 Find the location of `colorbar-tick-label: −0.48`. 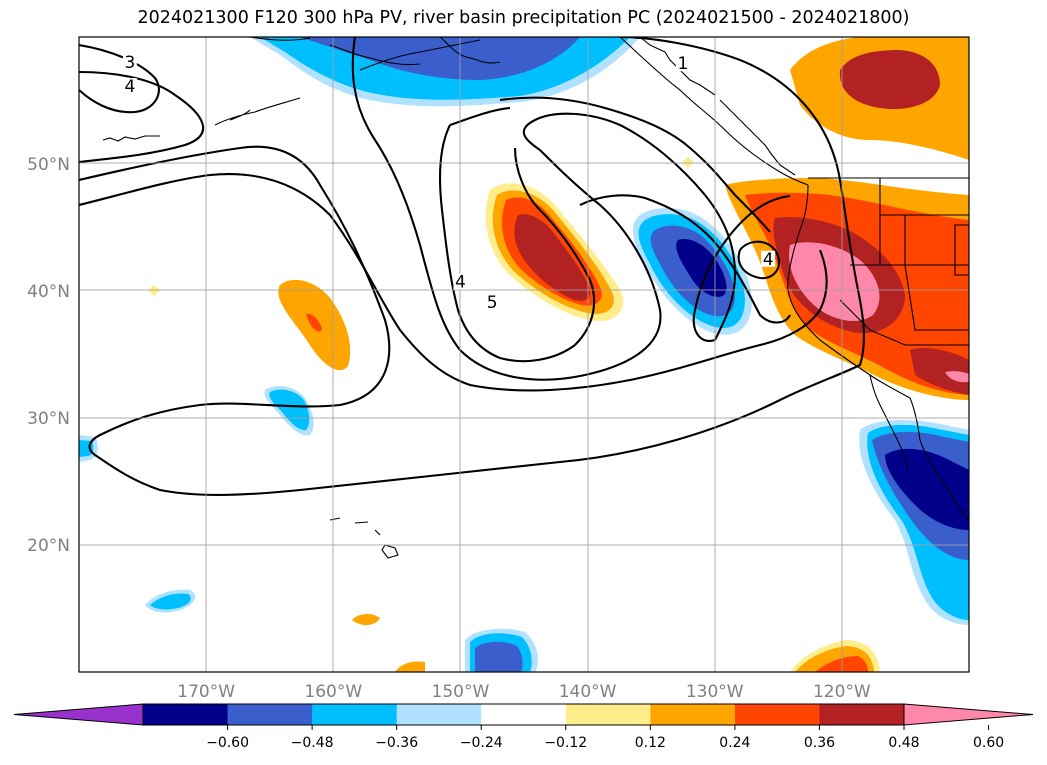

colorbar-tick-label: −0.48 is located at coordinates (312, 743).